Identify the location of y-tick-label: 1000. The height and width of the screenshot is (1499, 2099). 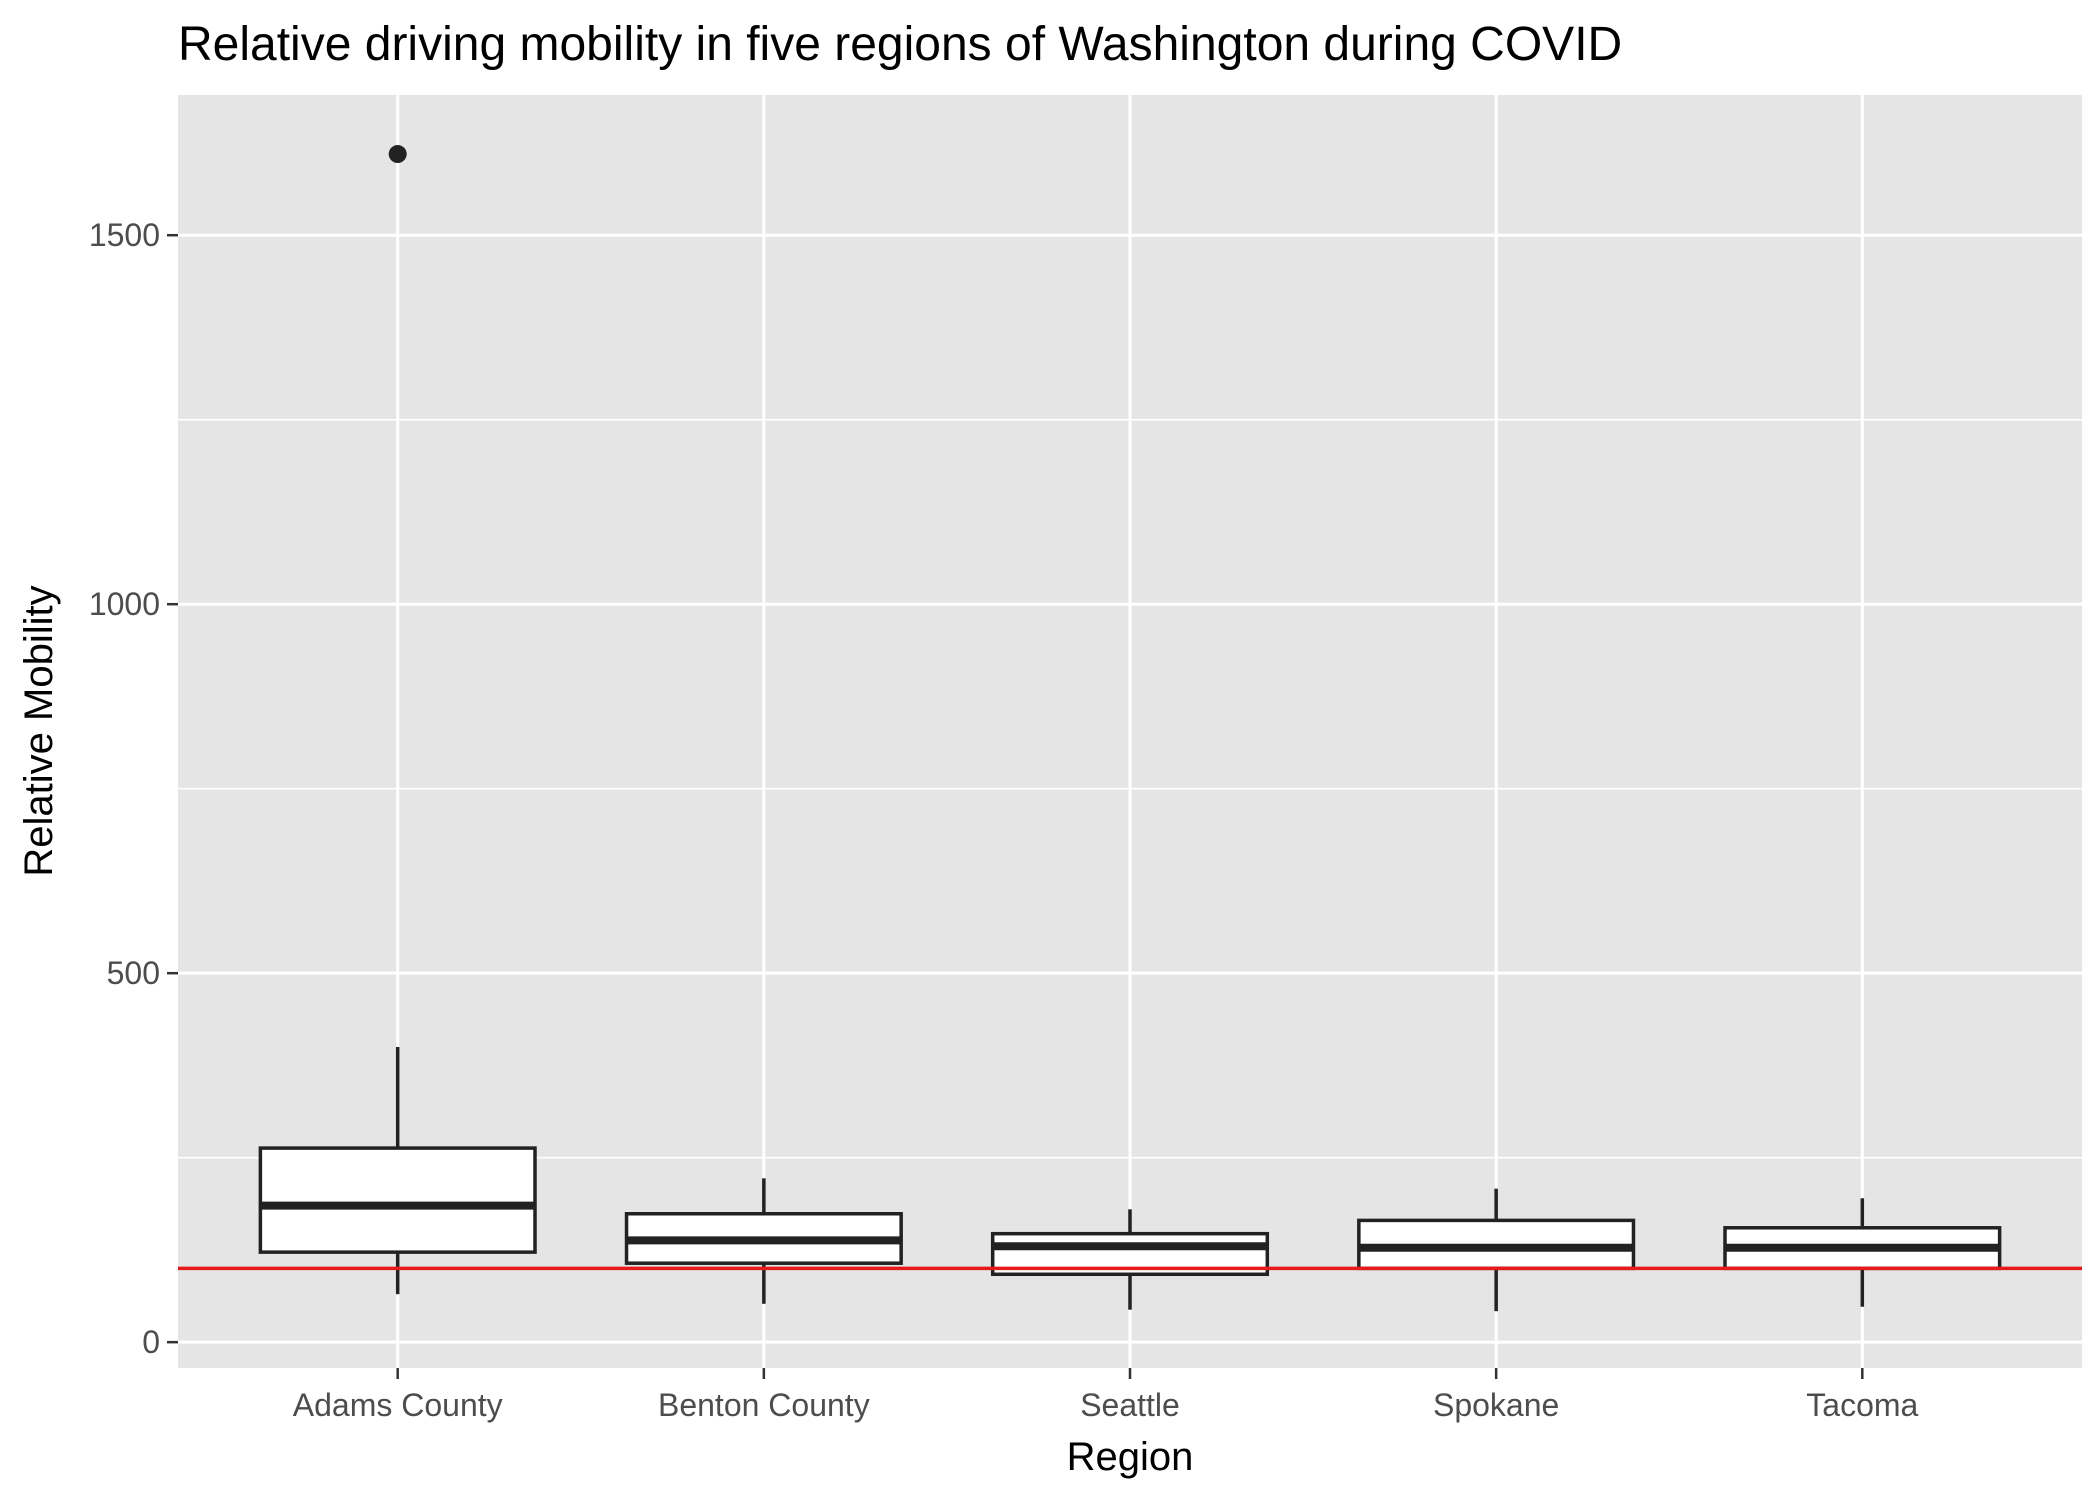
(124, 604).